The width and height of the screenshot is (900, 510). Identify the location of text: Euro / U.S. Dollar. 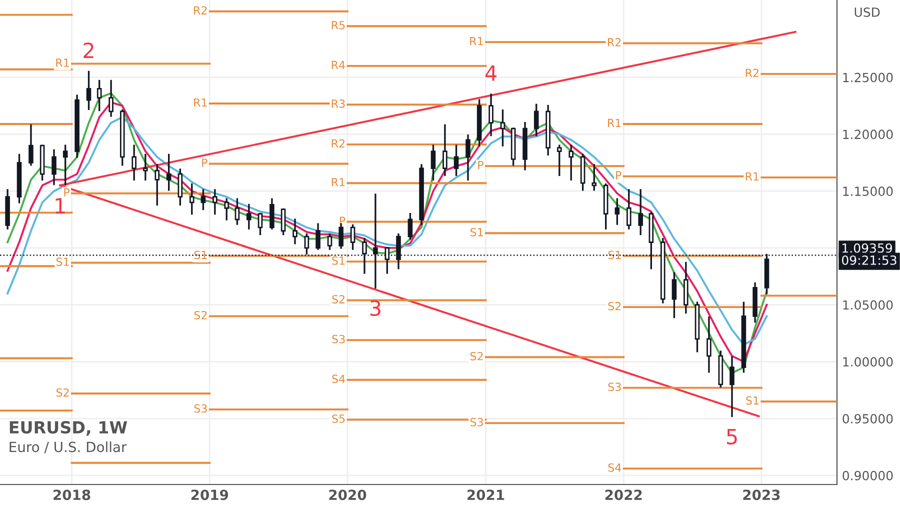
(68, 447).